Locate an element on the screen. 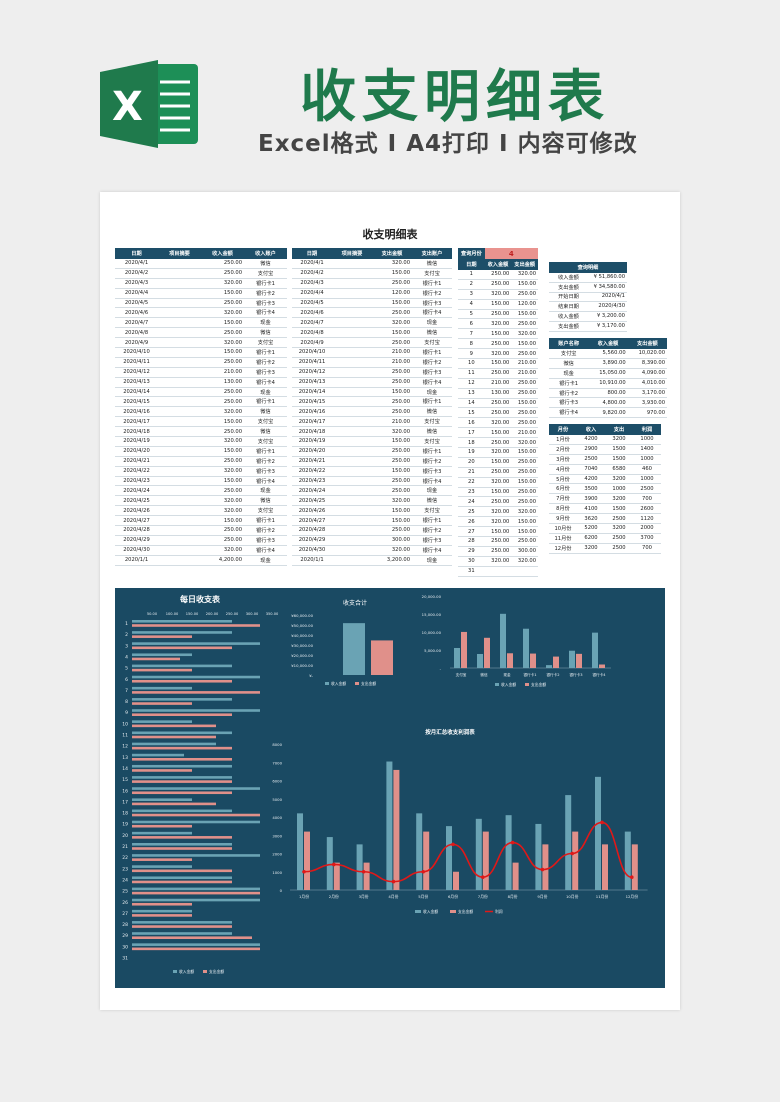  axis-tick-label: 10,000.00 is located at coordinates (432, 632).